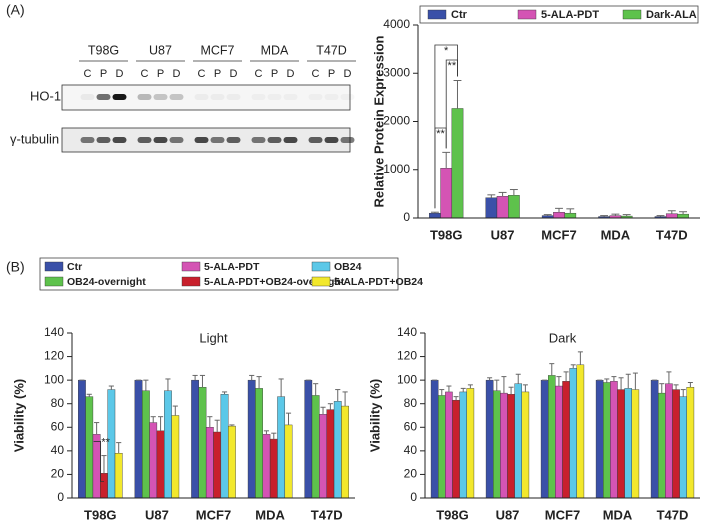 The width and height of the screenshot is (709, 528). I want to click on significance-bracket, so click(451, 104).